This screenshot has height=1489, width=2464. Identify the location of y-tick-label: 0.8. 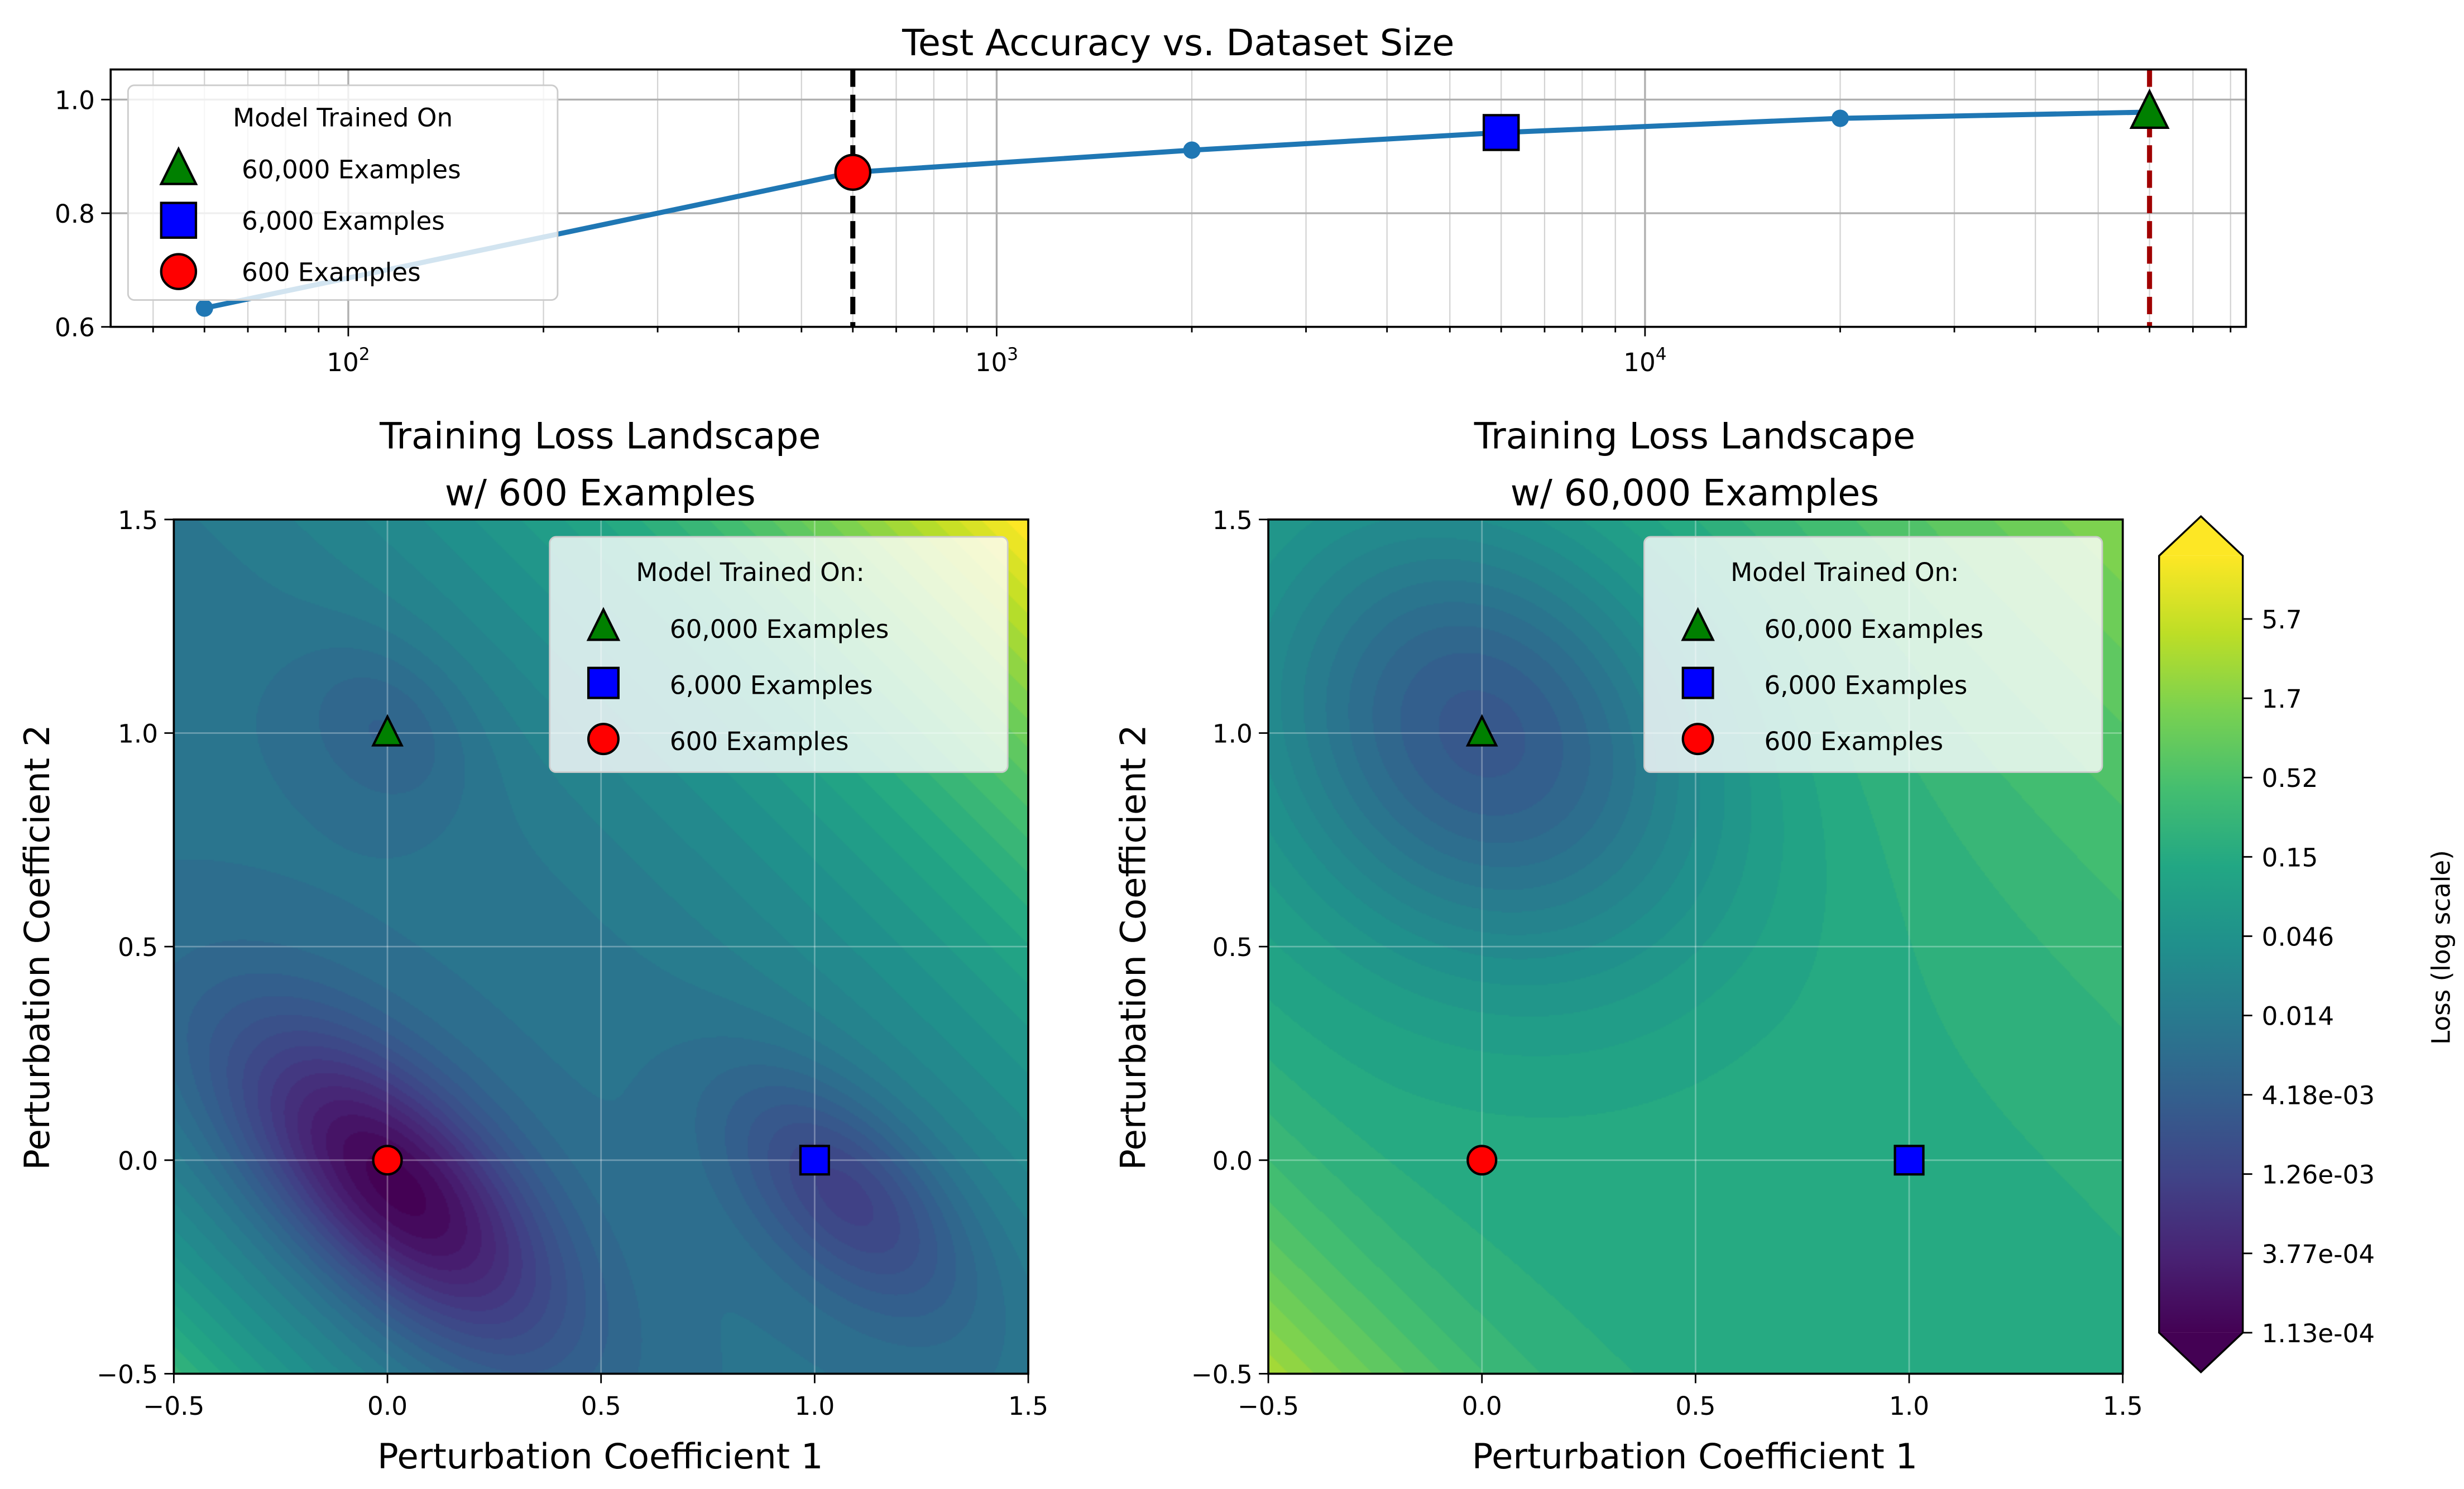
(75, 214).